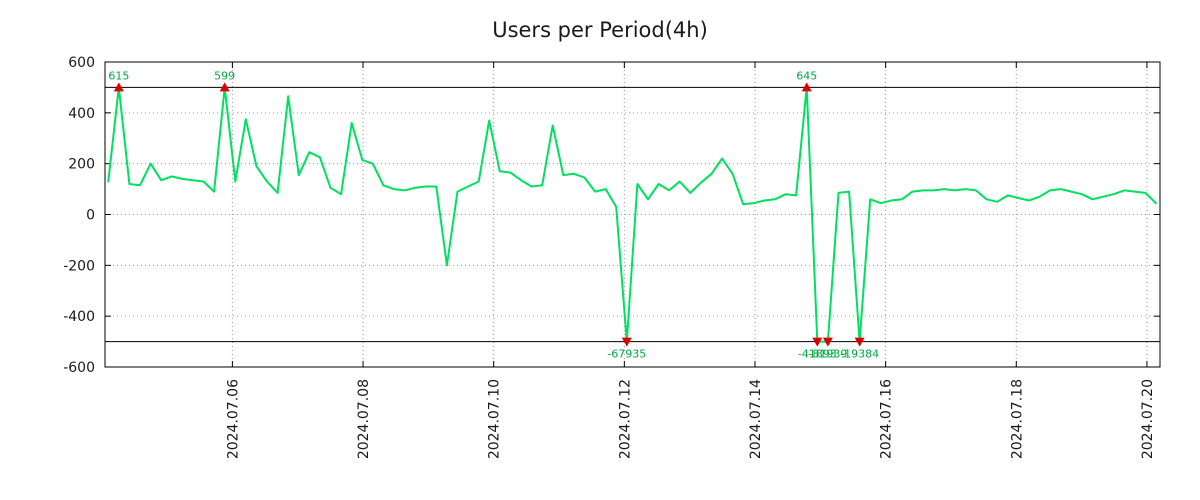 Image resolution: width=1200 pixels, height=500 pixels. I want to click on y-tick-label: 600, so click(81, 63).